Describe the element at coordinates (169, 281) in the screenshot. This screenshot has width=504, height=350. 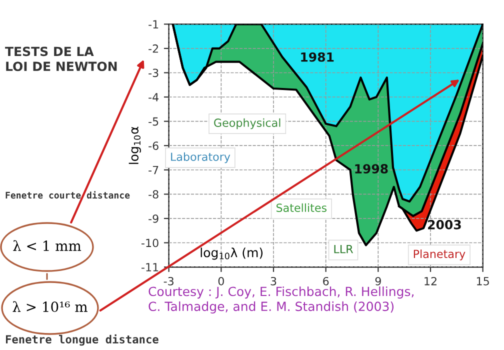
I see `x-tick-label: -3` at that location.